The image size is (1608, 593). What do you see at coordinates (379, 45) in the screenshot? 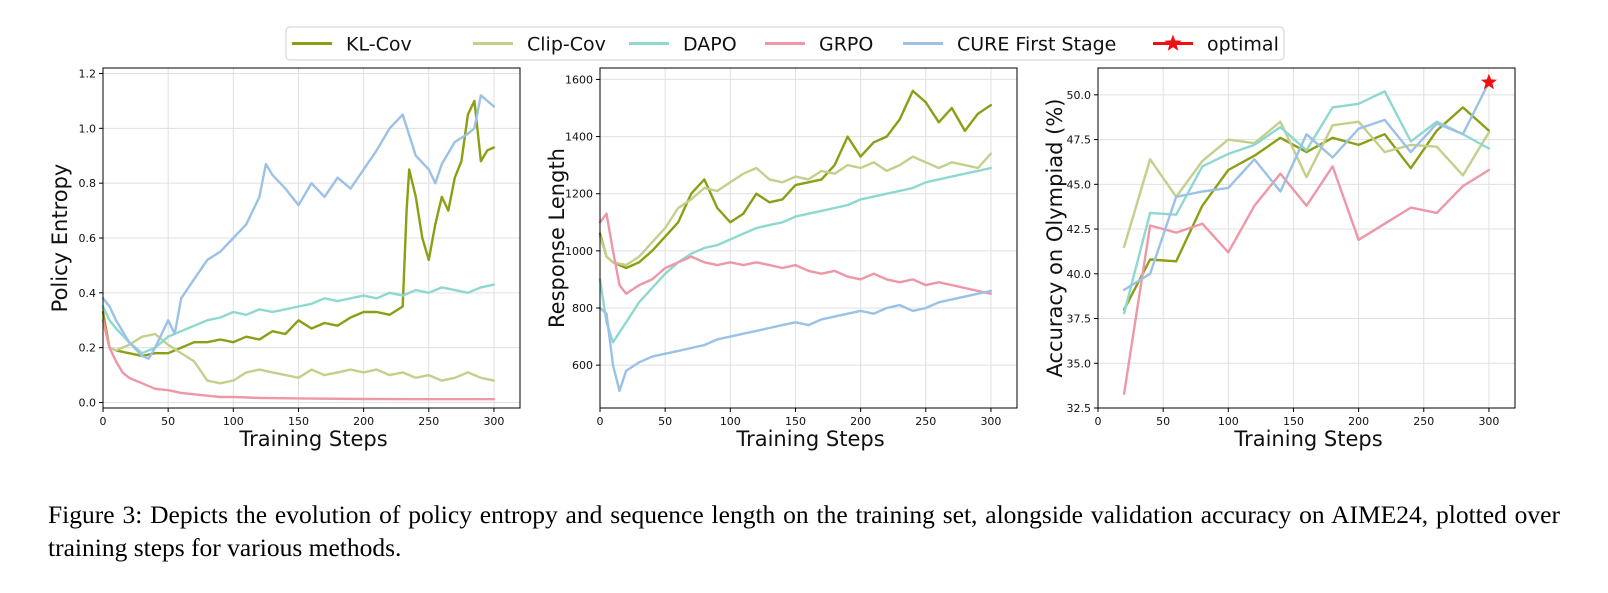
I see `legend-label: KL-Cov` at bounding box center [379, 45].